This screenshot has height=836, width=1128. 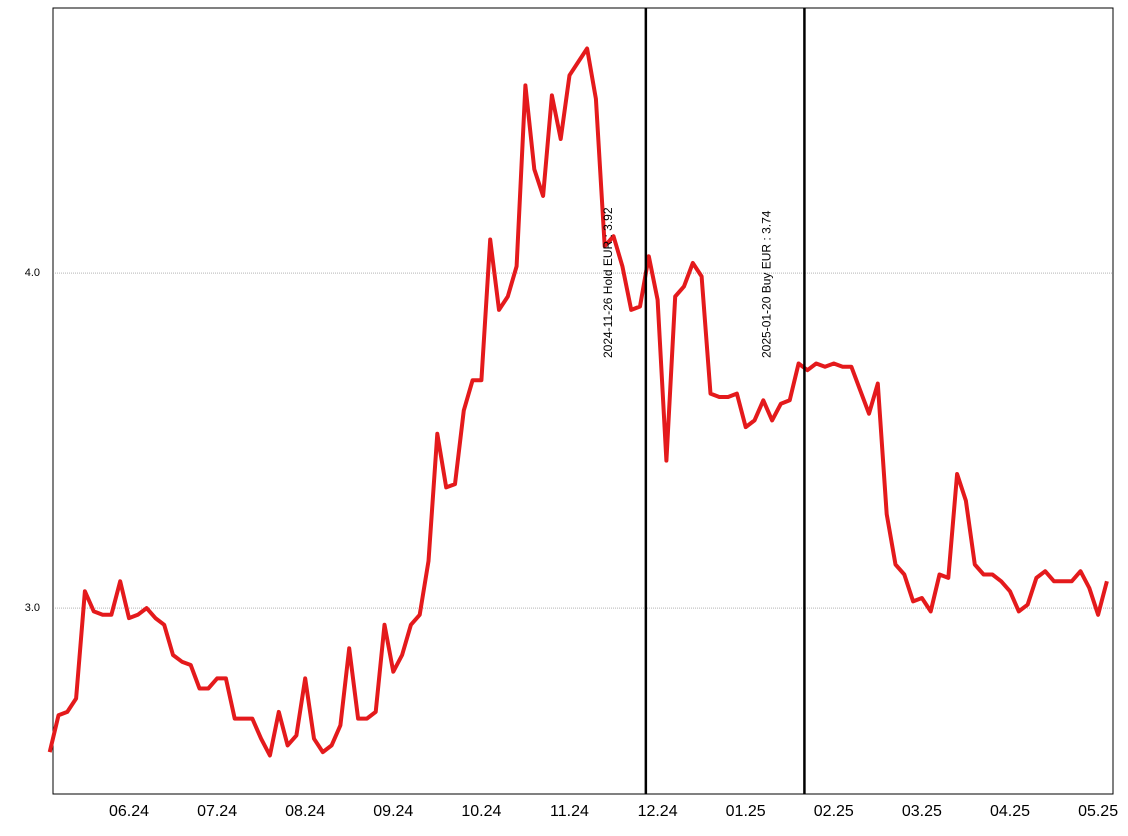 I want to click on event-label: 2024-11-26 Hold EUR : 3.92, so click(x=608, y=282).